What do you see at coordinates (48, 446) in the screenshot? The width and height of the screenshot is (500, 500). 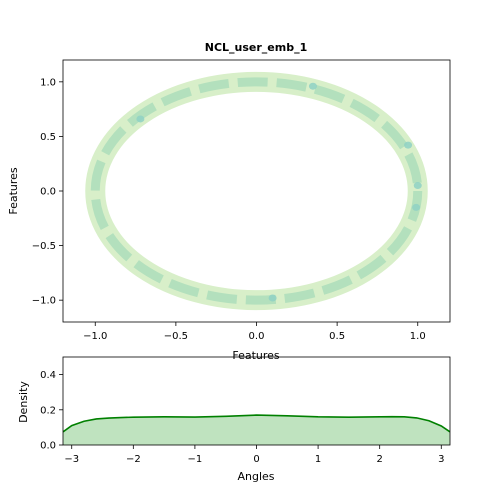 I see `bottom-y-tick-label: 0.0` at bounding box center [48, 446].